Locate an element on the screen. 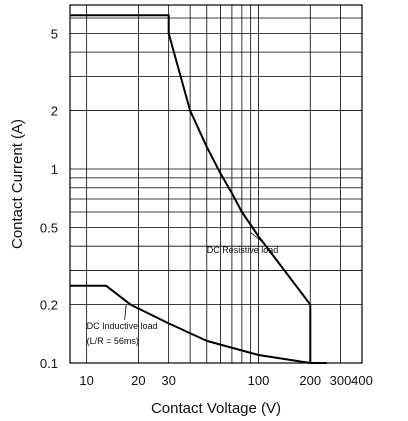 The width and height of the screenshot is (408, 421). annotation-resistive: DC Resistive load is located at coordinates (243, 250).